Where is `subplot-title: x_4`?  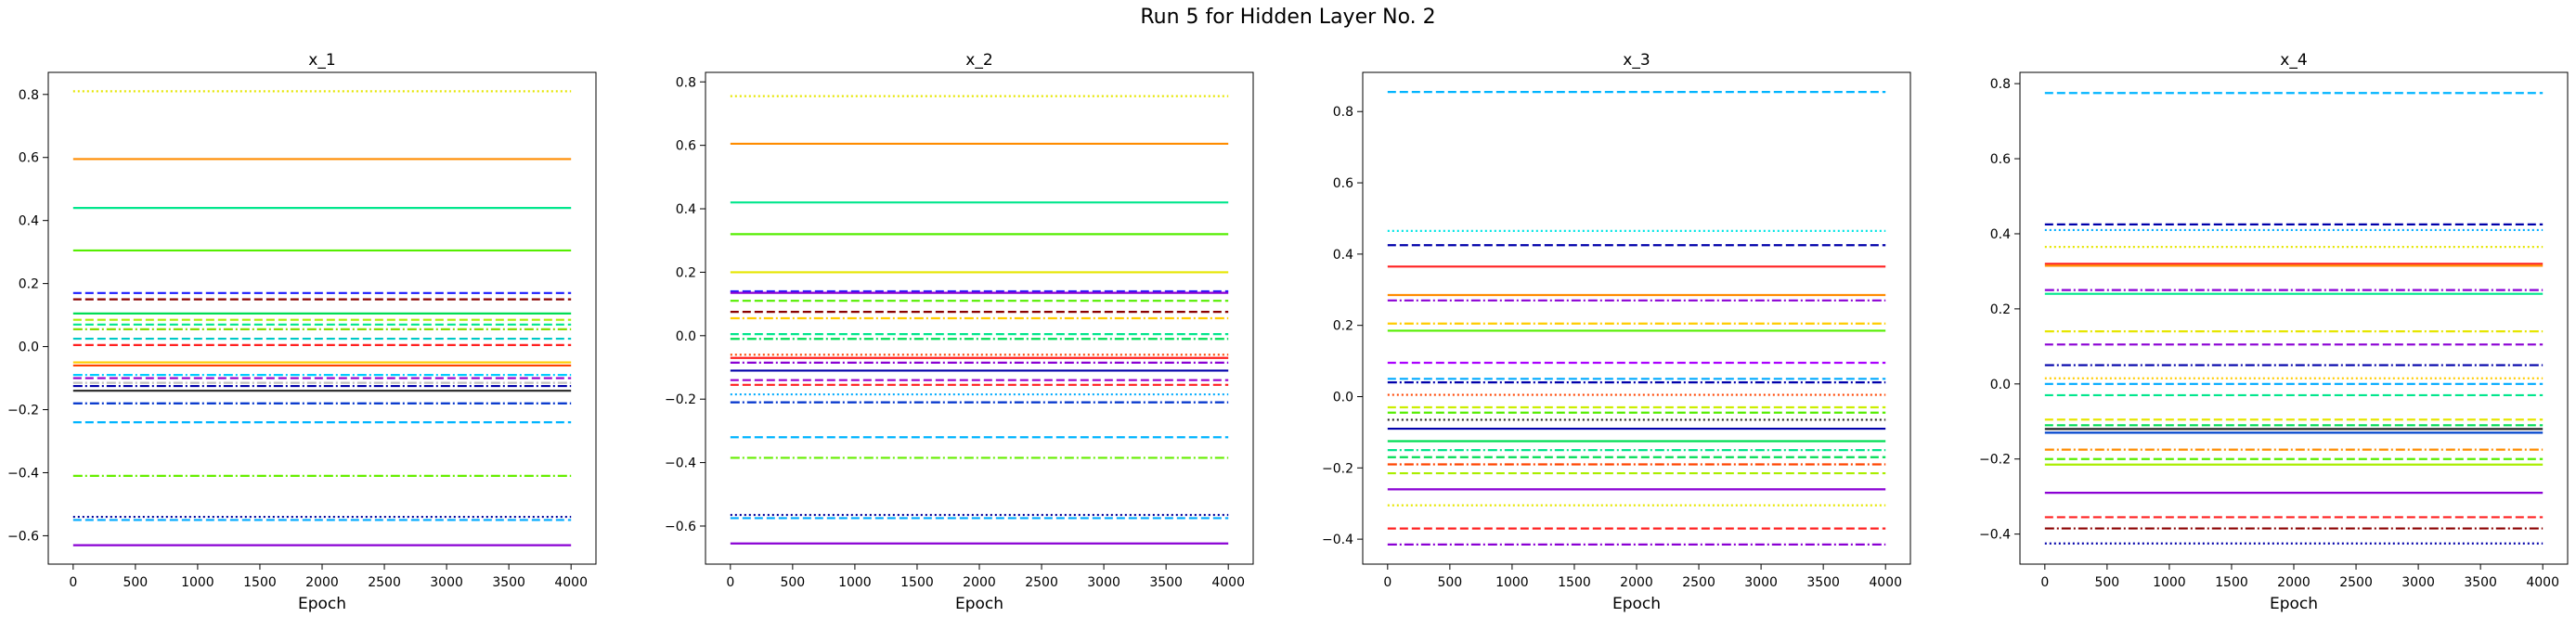 subplot-title: x_4 is located at coordinates (2293, 60).